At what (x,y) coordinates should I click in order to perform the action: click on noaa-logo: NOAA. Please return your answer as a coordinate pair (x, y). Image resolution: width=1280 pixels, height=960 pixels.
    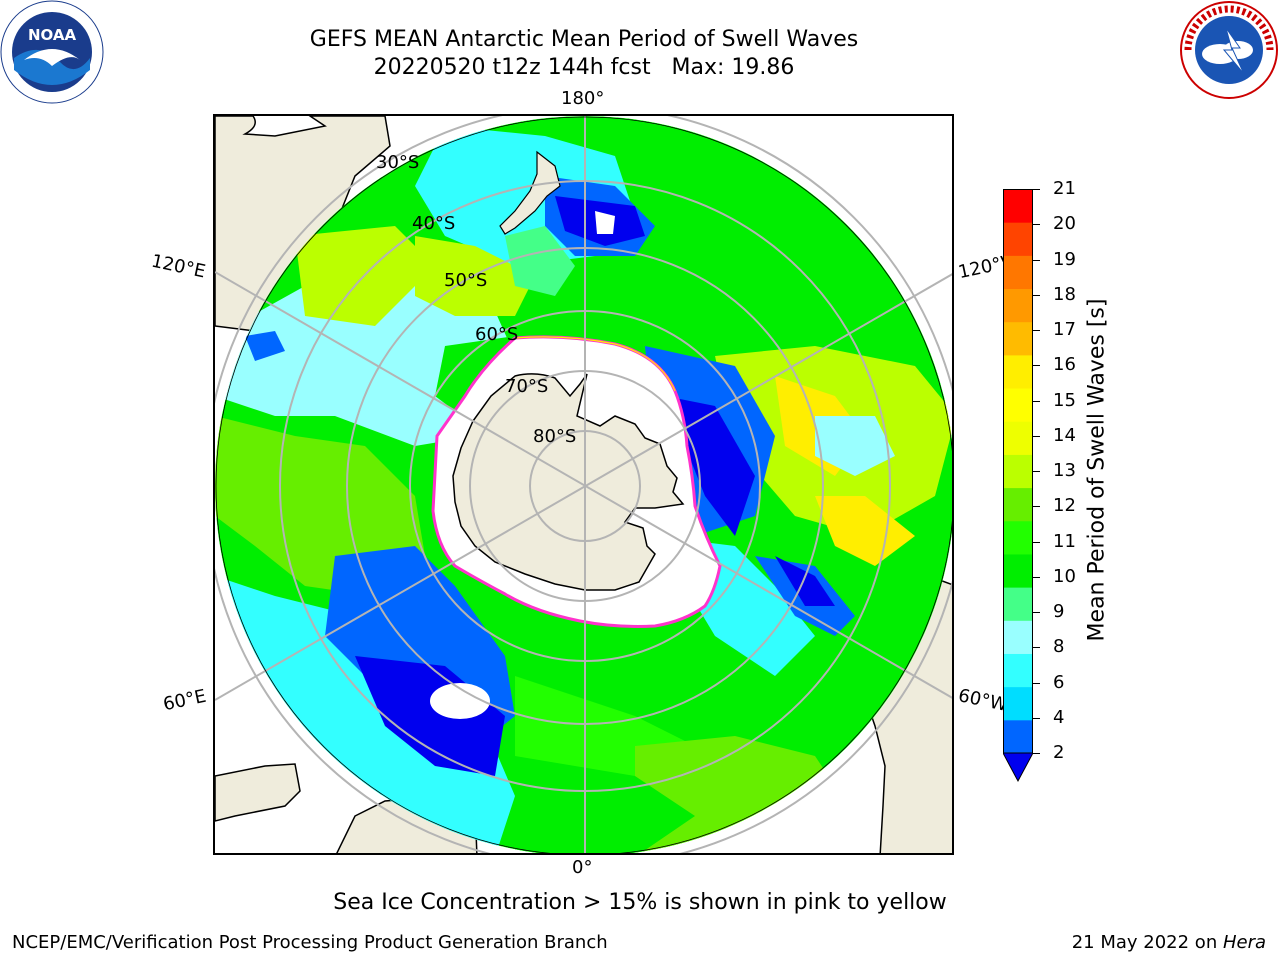
    Looking at the image, I should click on (52, 52).